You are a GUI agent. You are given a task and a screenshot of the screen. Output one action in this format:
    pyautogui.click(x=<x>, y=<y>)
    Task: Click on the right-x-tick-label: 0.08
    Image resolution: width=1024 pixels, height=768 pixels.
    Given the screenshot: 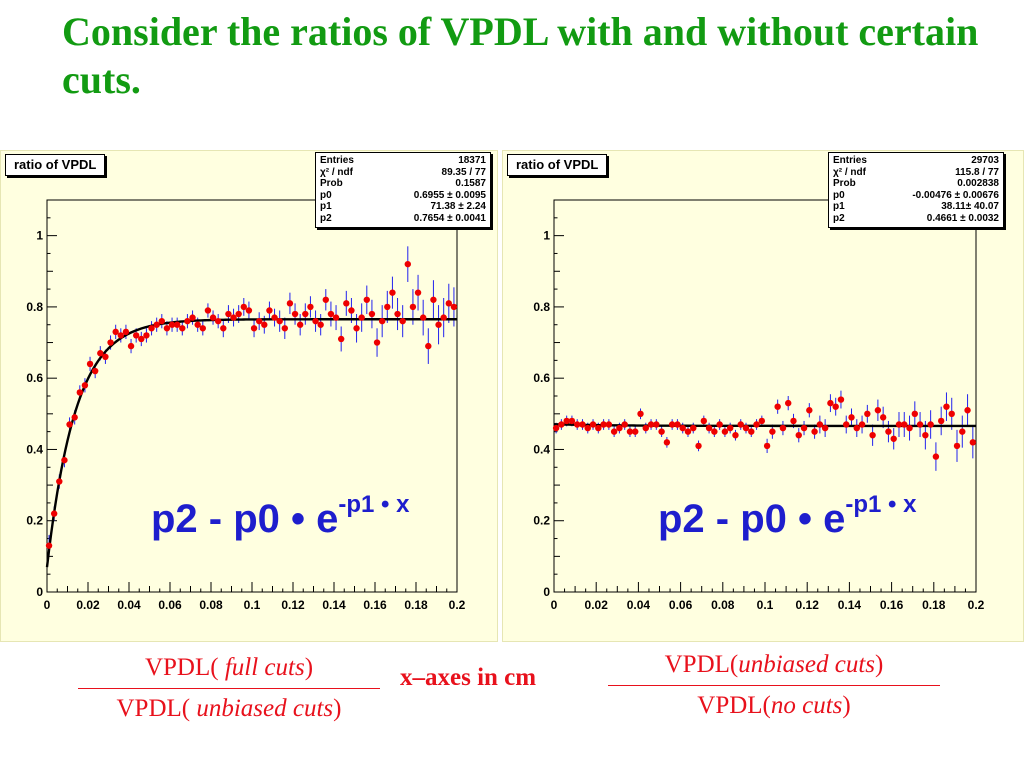 What is the action you would take?
    pyautogui.click(x=723, y=605)
    